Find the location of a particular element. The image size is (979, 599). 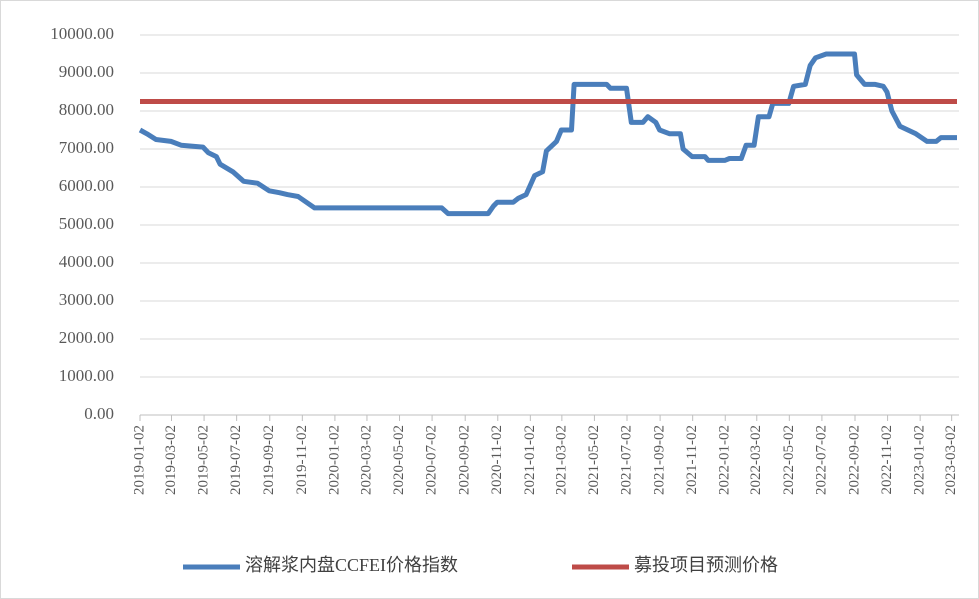

legend-label: 溶解浆内盘CCFEI价格指数 is located at coordinates (351, 565).